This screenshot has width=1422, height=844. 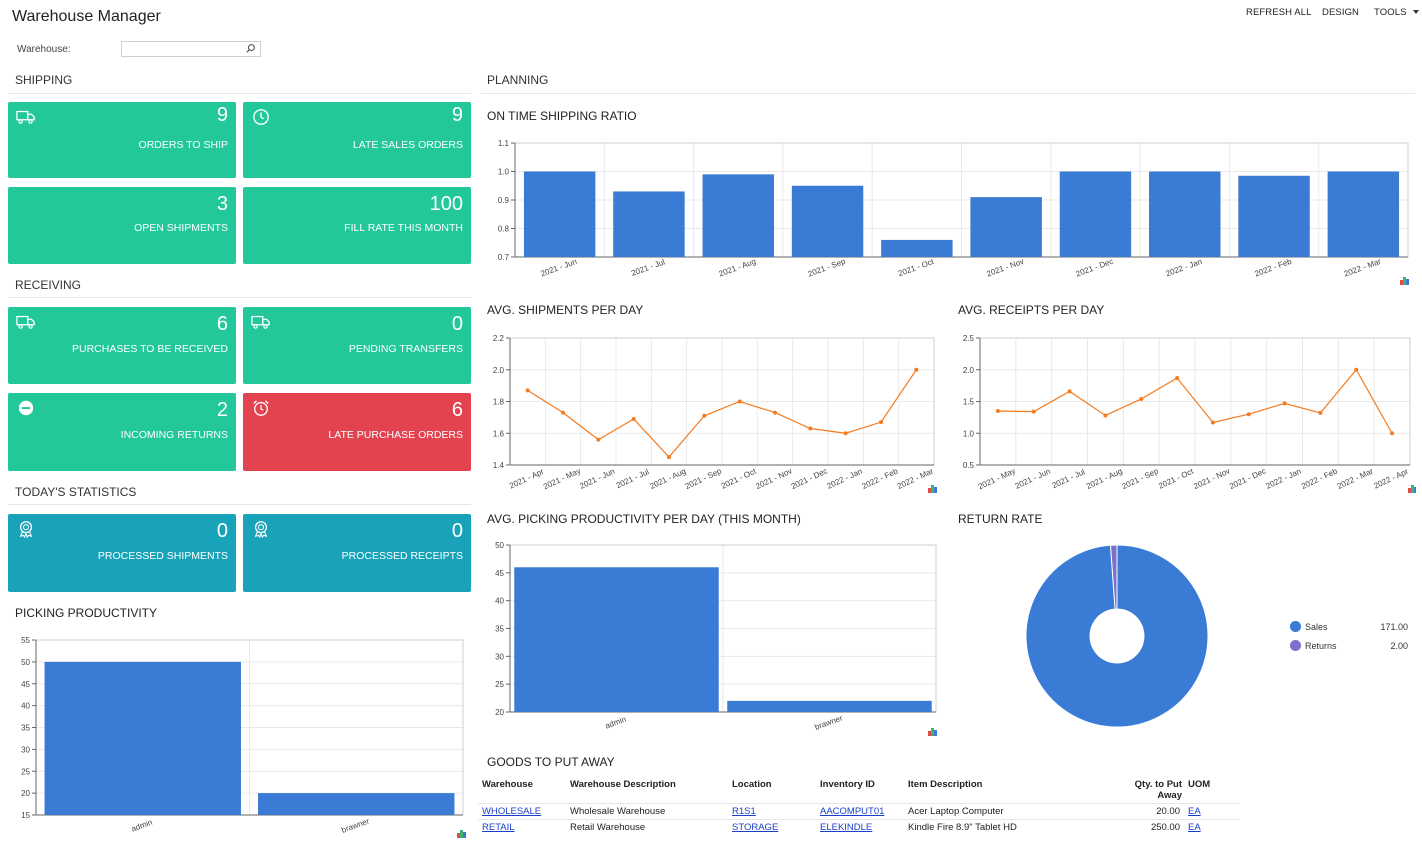 What do you see at coordinates (1363, 268) in the screenshot?
I see `x-tick-label: 2022 - Mar` at bounding box center [1363, 268].